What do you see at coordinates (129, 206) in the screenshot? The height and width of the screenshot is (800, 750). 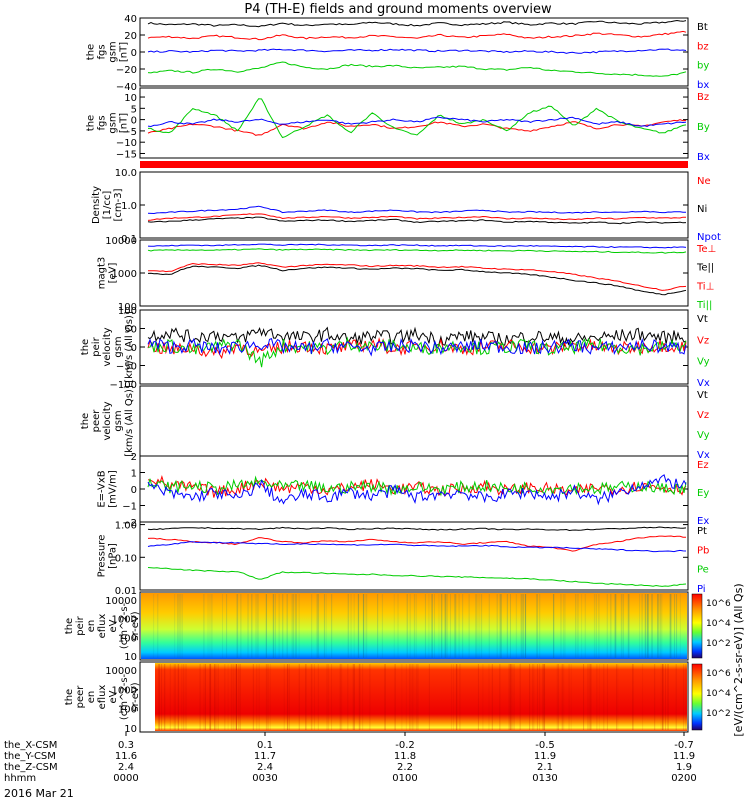 I see `y-tick-label: 1.0` at bounding box center [129, 206].